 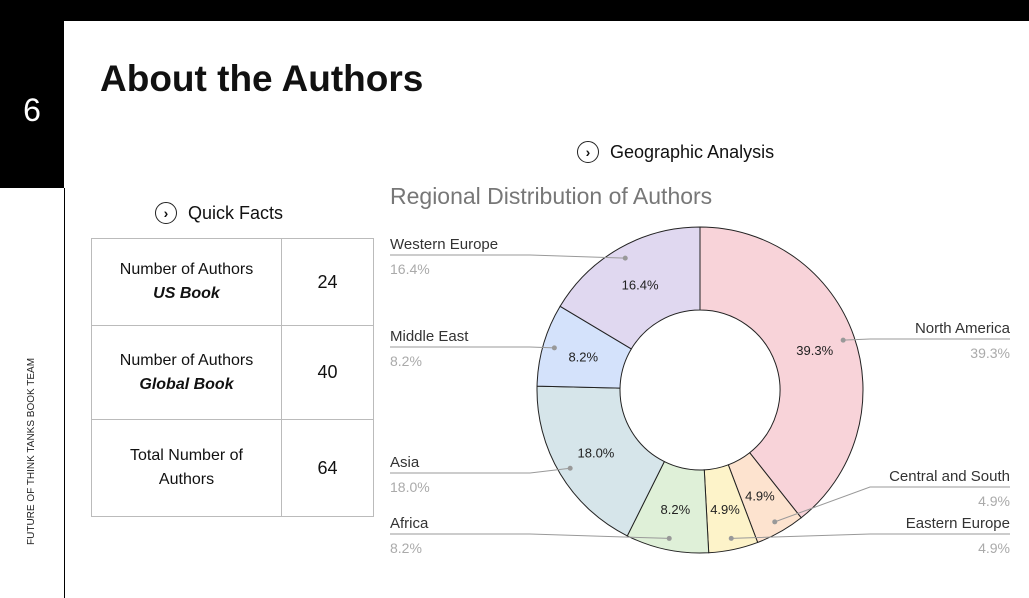 I want to click on legend-name: North America, so click(x=963, y=328).